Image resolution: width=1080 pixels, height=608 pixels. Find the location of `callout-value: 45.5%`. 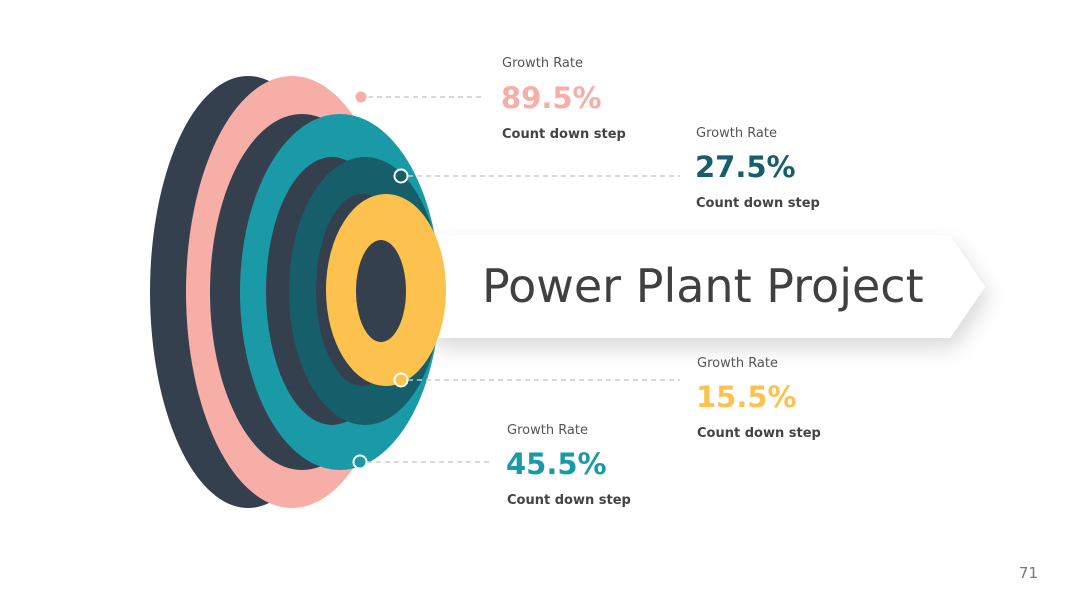

callout-value: 45.5% is located at coordinates (556, 464).